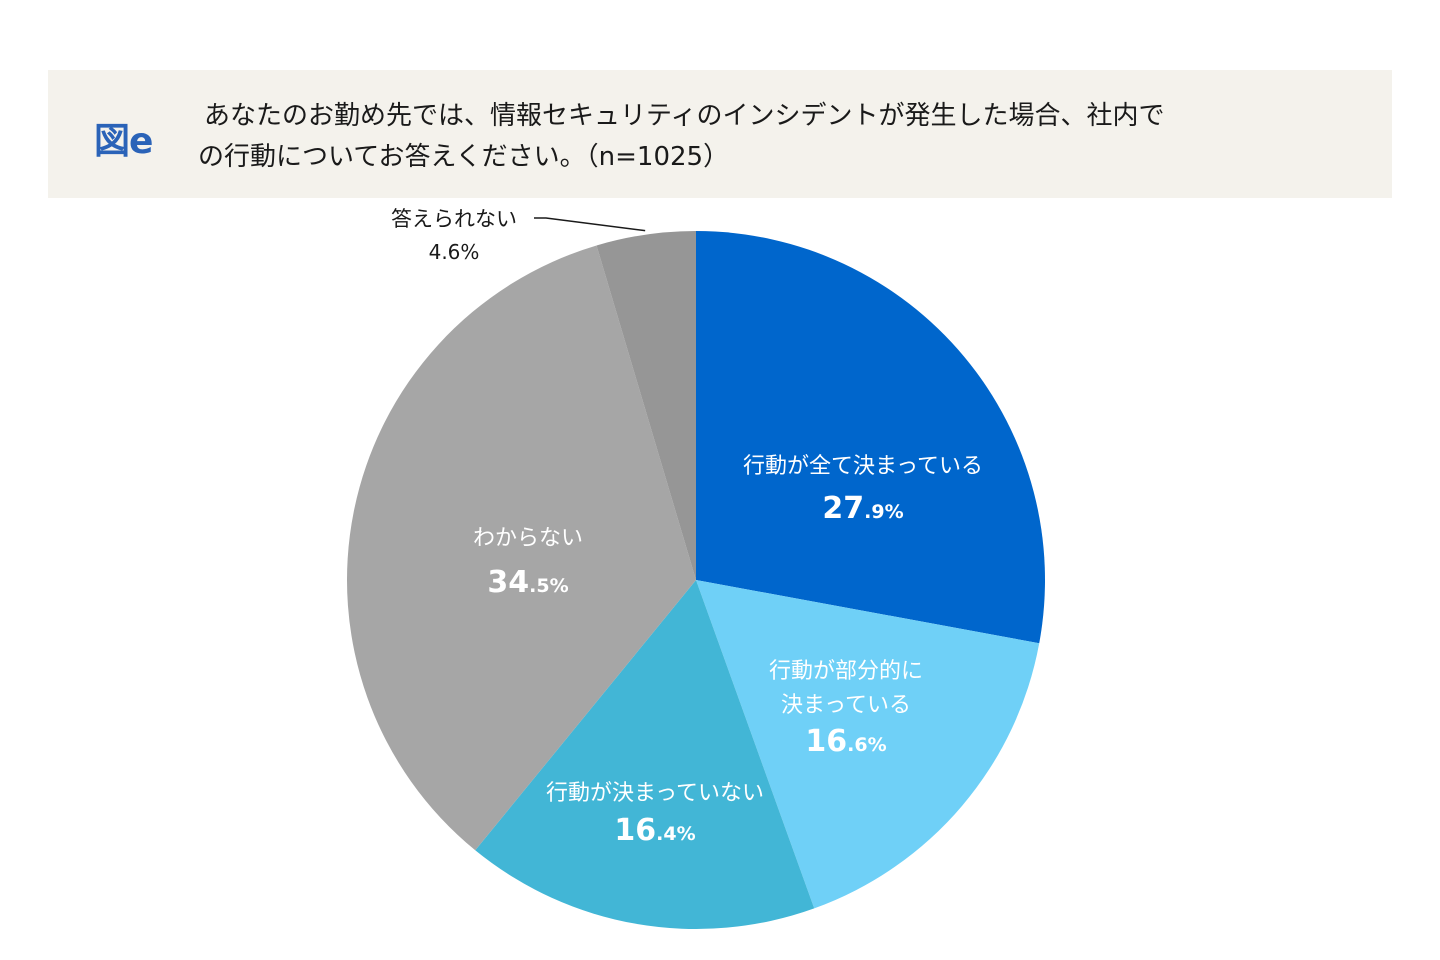 This screenshot has width=1440, height=960. What do you see at coordinates (684, 116) in the screenshot?
I see `question-line-1: あなたのお勤め先では、情報セキュリティのインシデントが発生した場合、社内で` at bounding box center [684, 116].